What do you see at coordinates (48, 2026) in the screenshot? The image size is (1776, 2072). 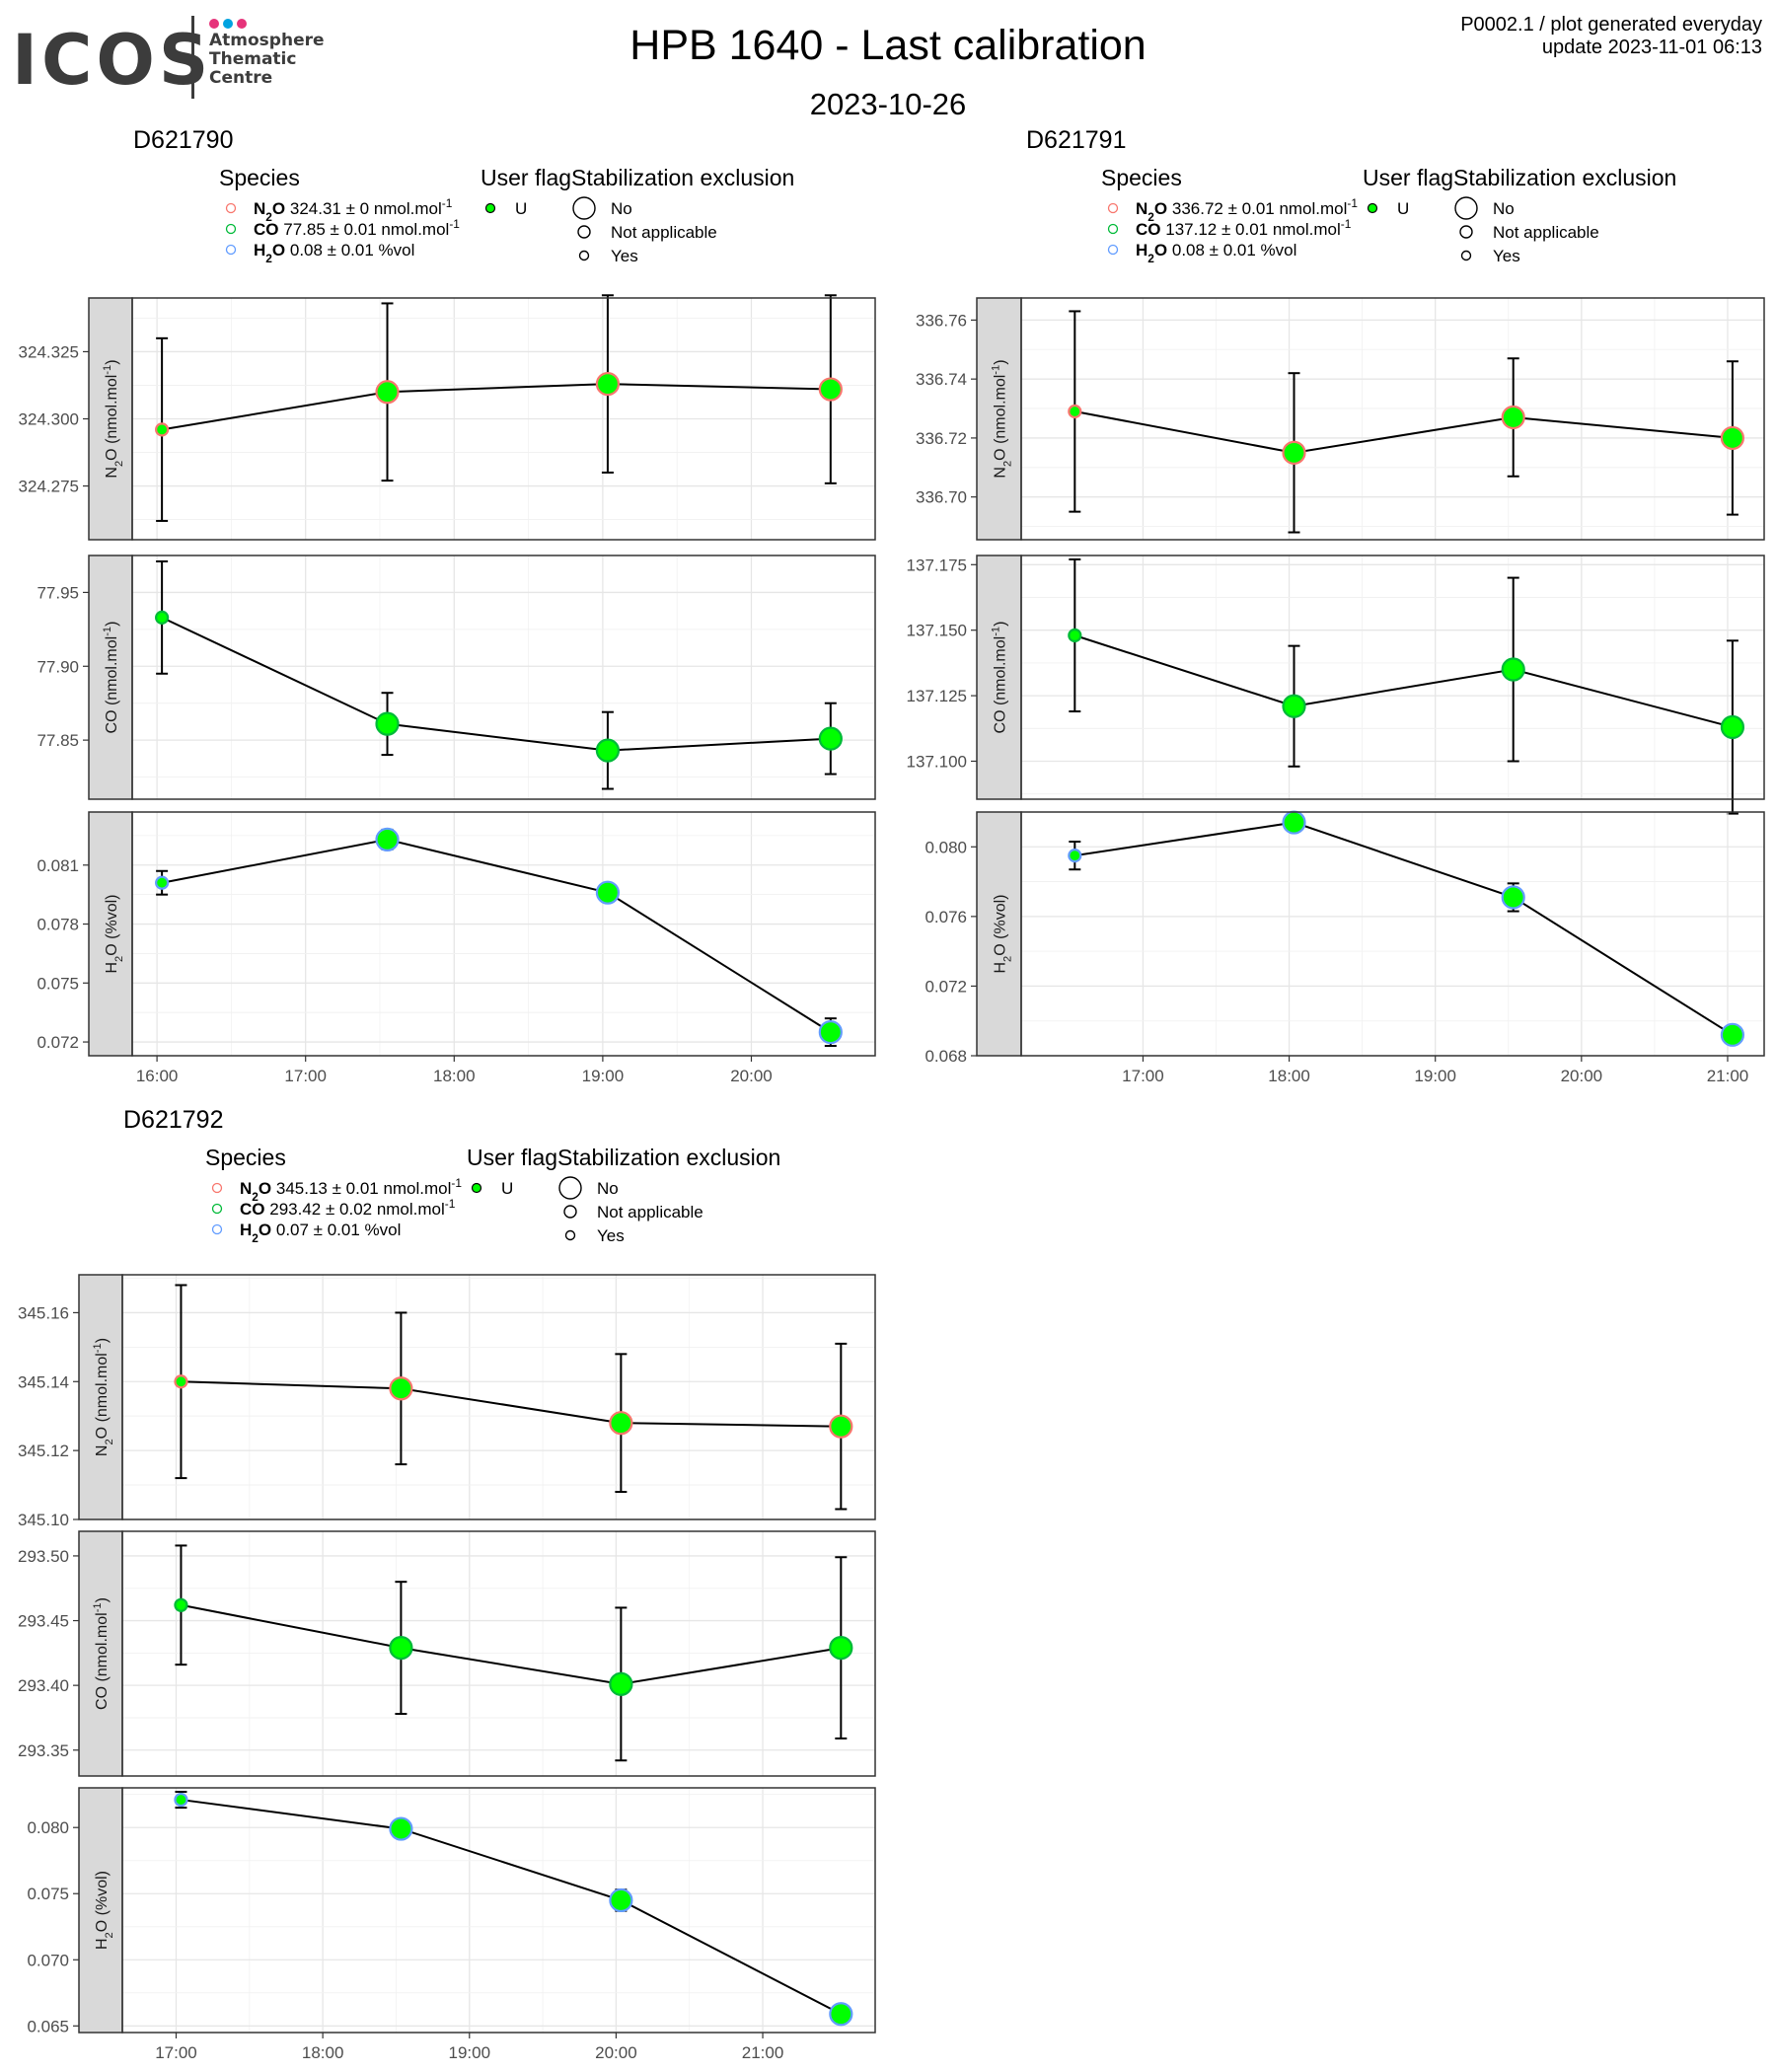 I see `y-tick-label: 0.065` at bounding box center [48, 2026].